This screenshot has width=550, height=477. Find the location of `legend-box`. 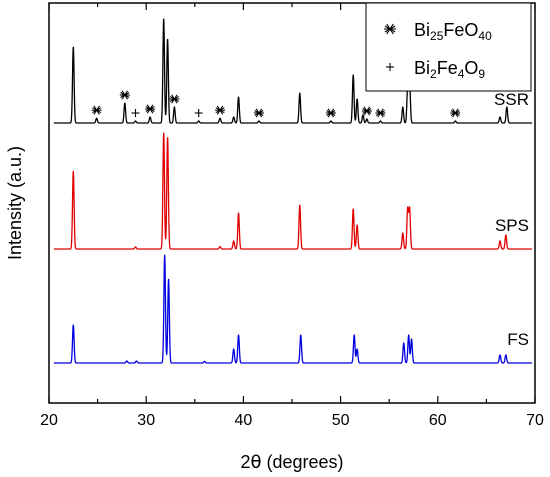

legend-box is located at coordinates (448, 47).